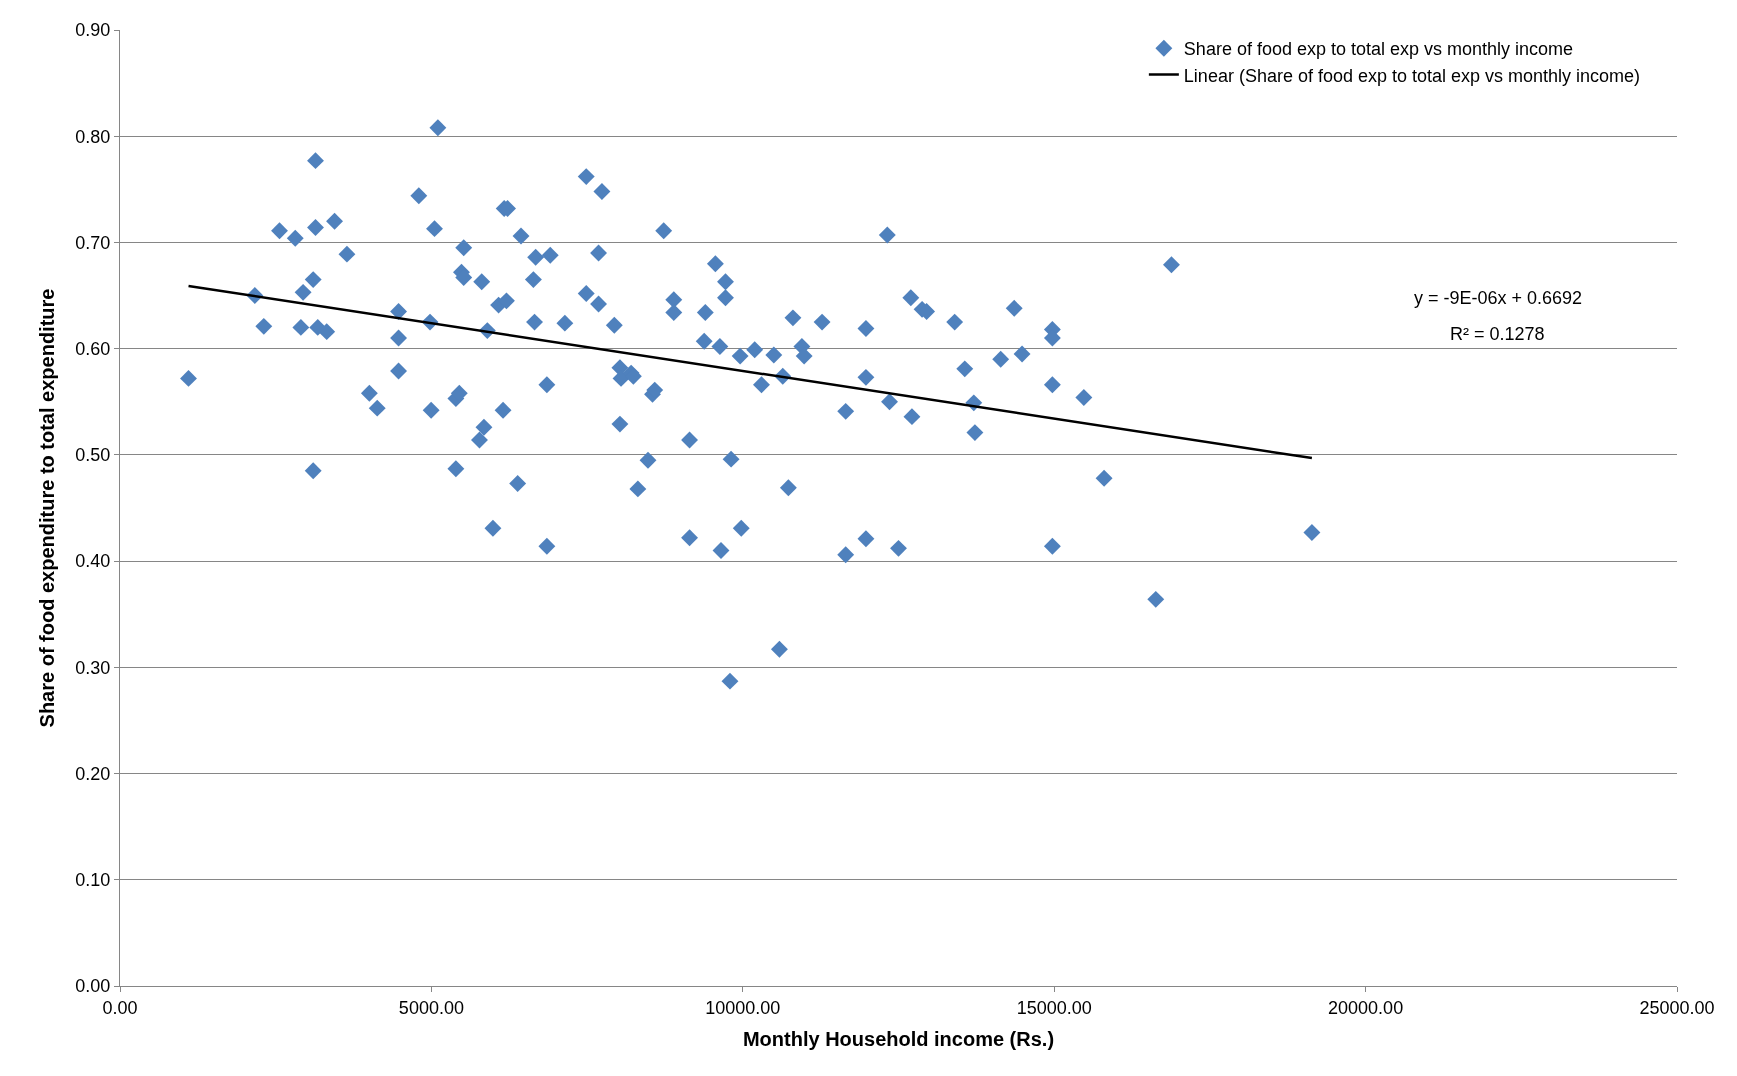  Describe the element at coordinates (93, 242) in the screenshot. I see `y-tick-label: 0.70` at that location.